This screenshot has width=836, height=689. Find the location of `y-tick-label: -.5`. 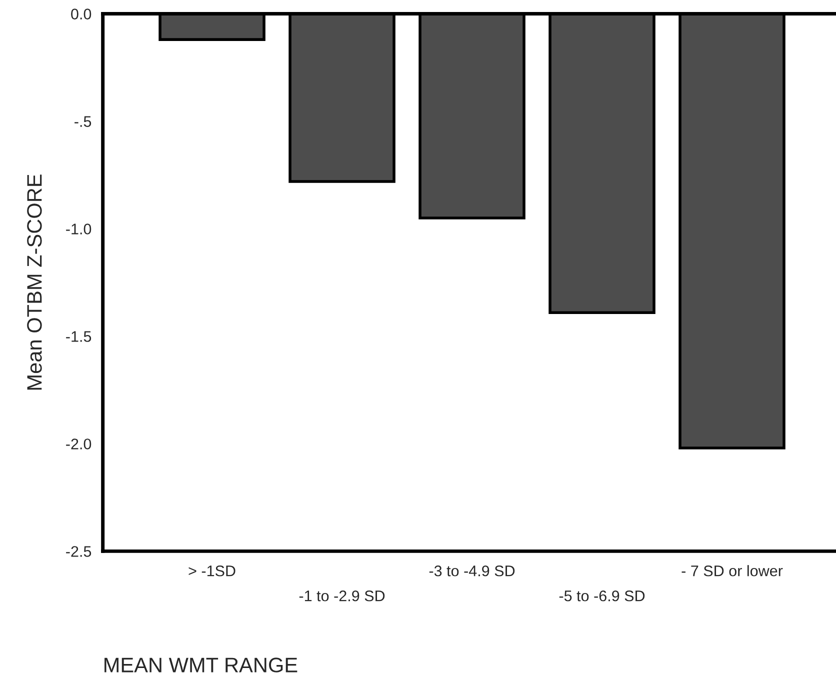

y-tick-label: -.5 is located at coordinates (83, 121).